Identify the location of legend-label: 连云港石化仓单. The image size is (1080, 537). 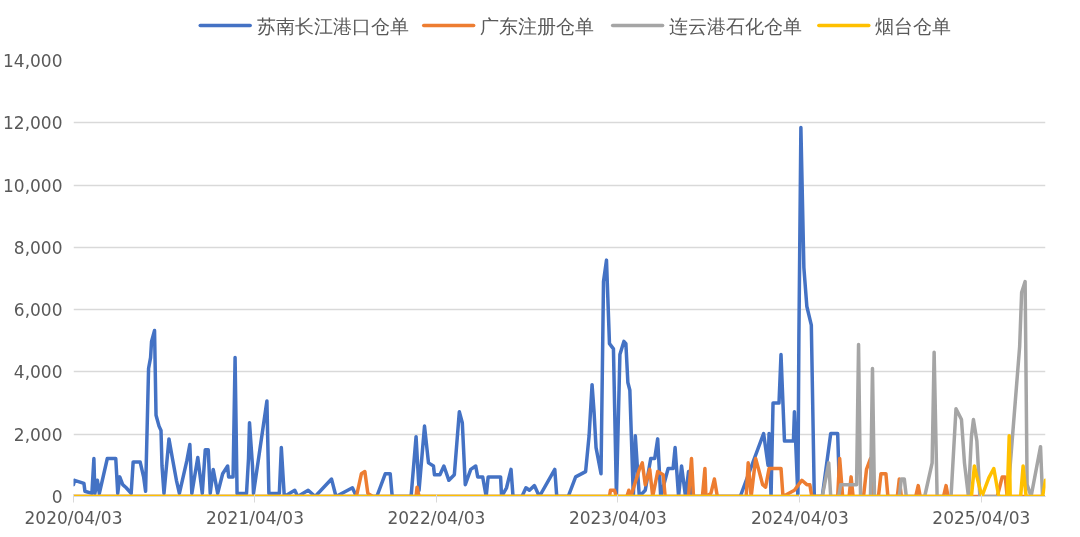
(735, 25).